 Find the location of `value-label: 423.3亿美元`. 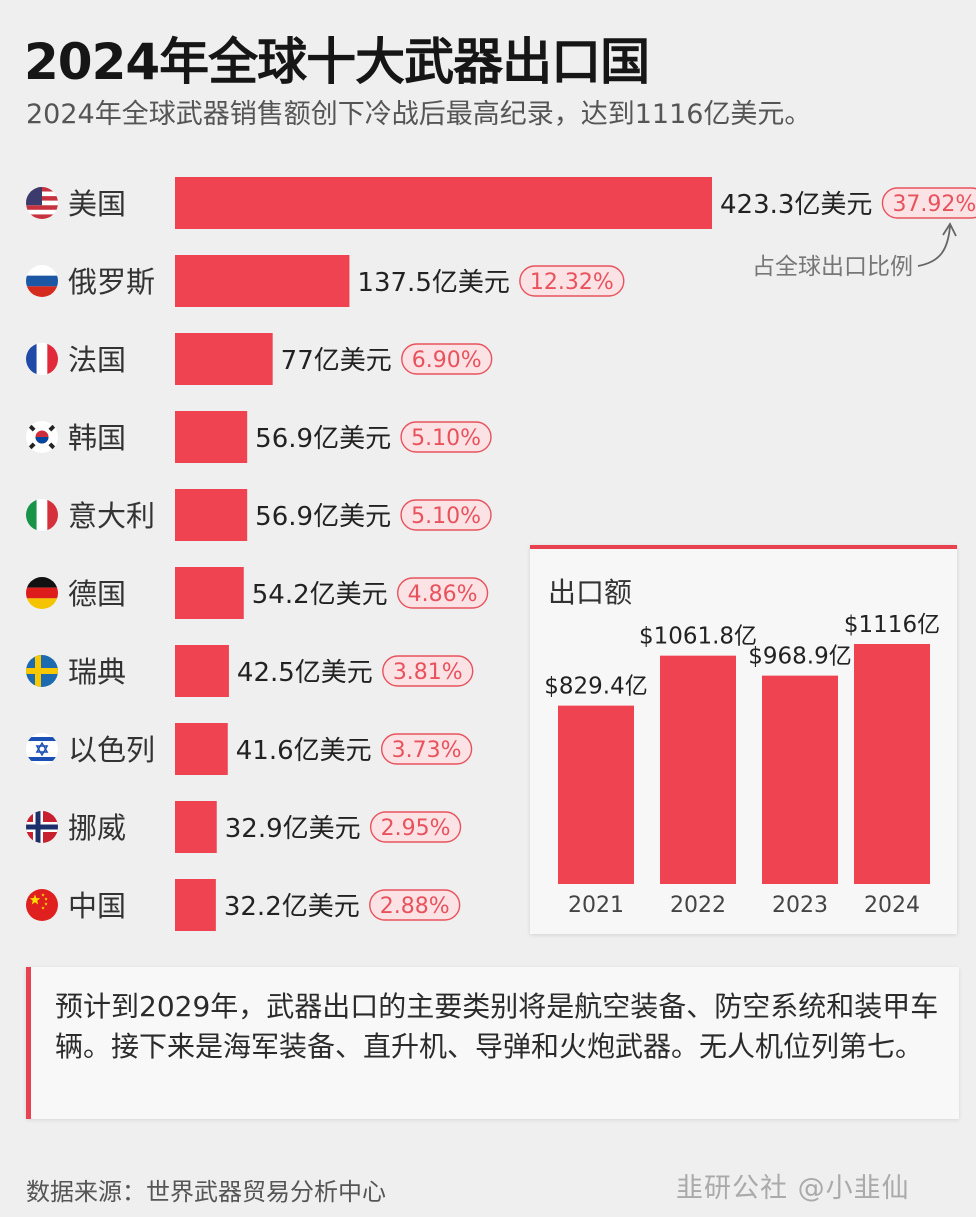

value-label: 423.3亿美元 is located at coordinates (796, 205).